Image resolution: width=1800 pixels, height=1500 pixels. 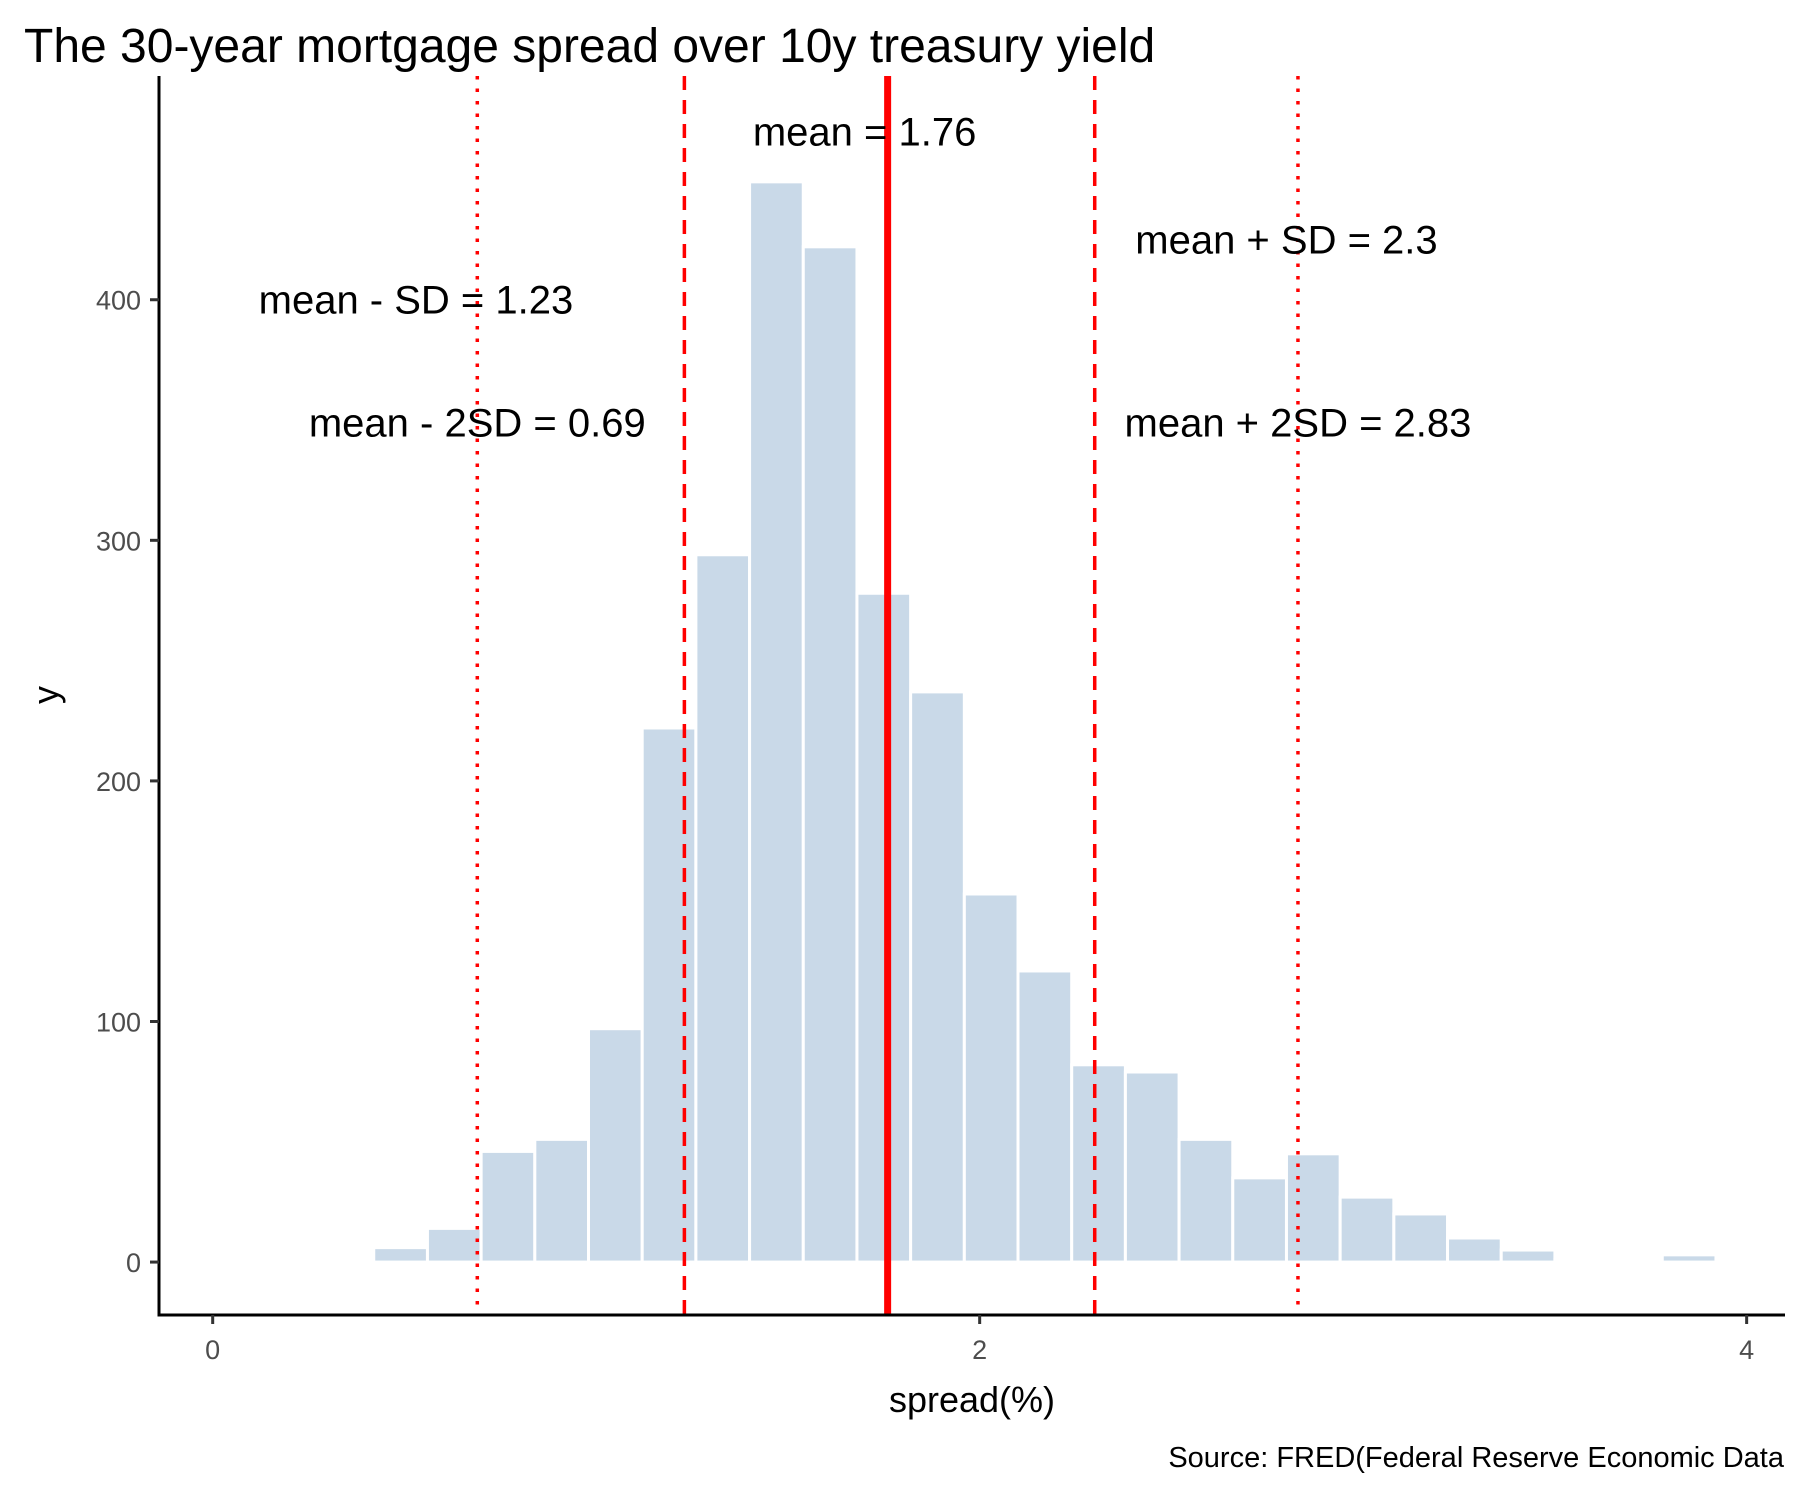 I want to click on annotation-label: mean + 2SD = 2.83, so click(x=1298, y=423).